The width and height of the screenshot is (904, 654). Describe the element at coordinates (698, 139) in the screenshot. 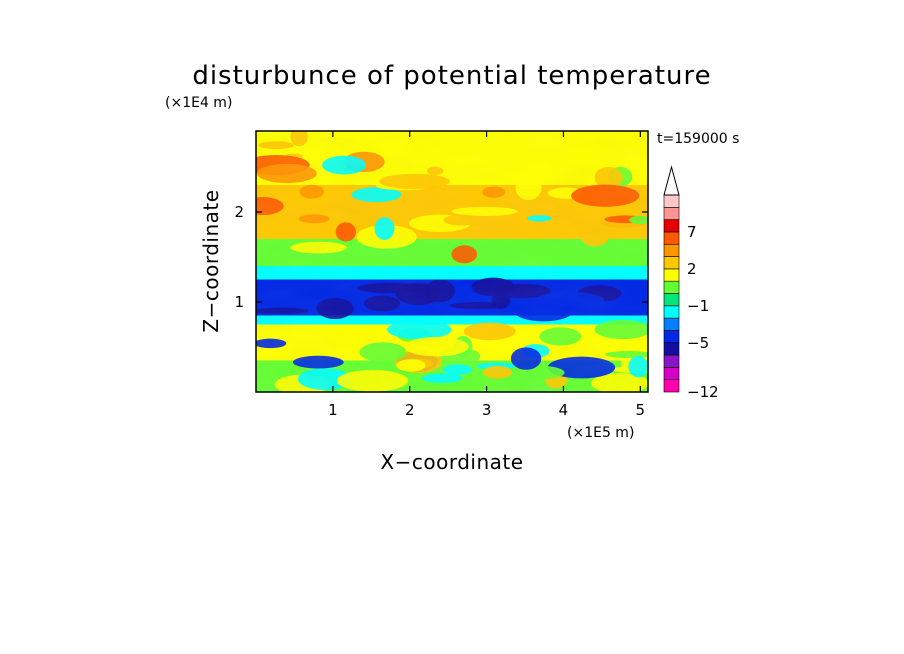

I see `time-label: t=159000 s` at that location.